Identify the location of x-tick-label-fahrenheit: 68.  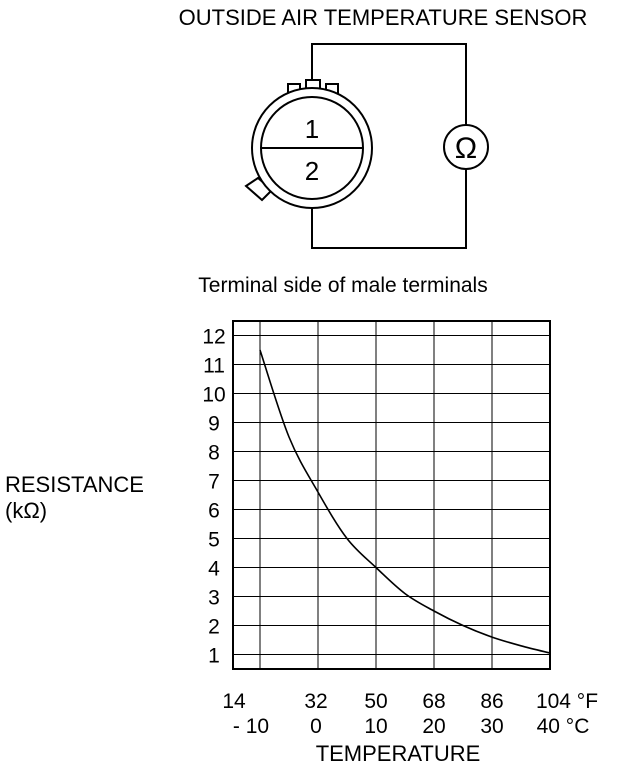
(433, 701).